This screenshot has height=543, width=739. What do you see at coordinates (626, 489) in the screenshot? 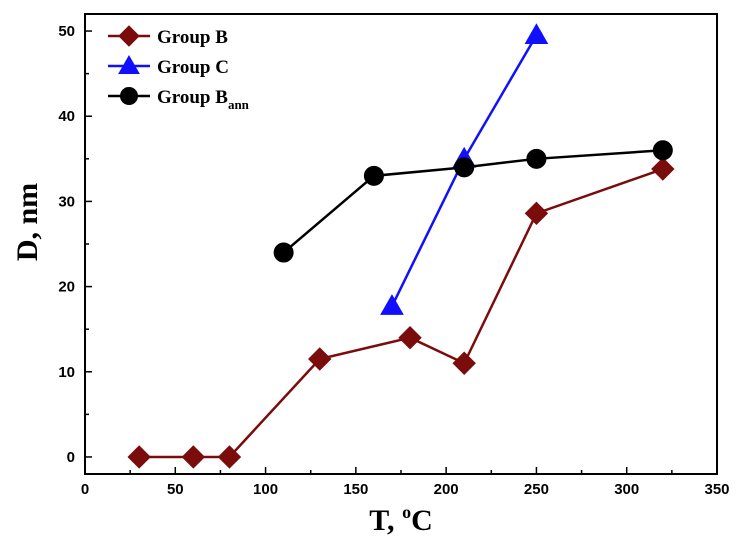
I see `x-tick-label: 300` at bounding box center [626, 489].